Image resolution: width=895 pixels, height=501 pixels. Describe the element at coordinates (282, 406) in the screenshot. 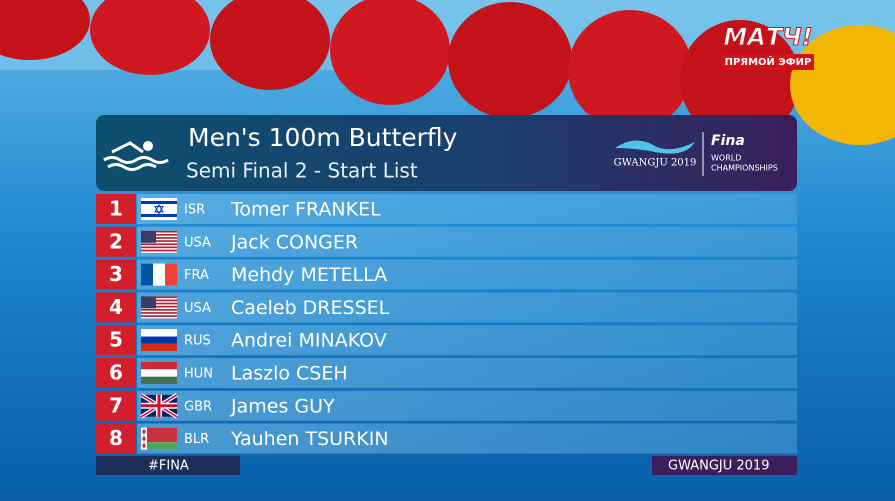

I see `athlete-name: James GUY` at that location.